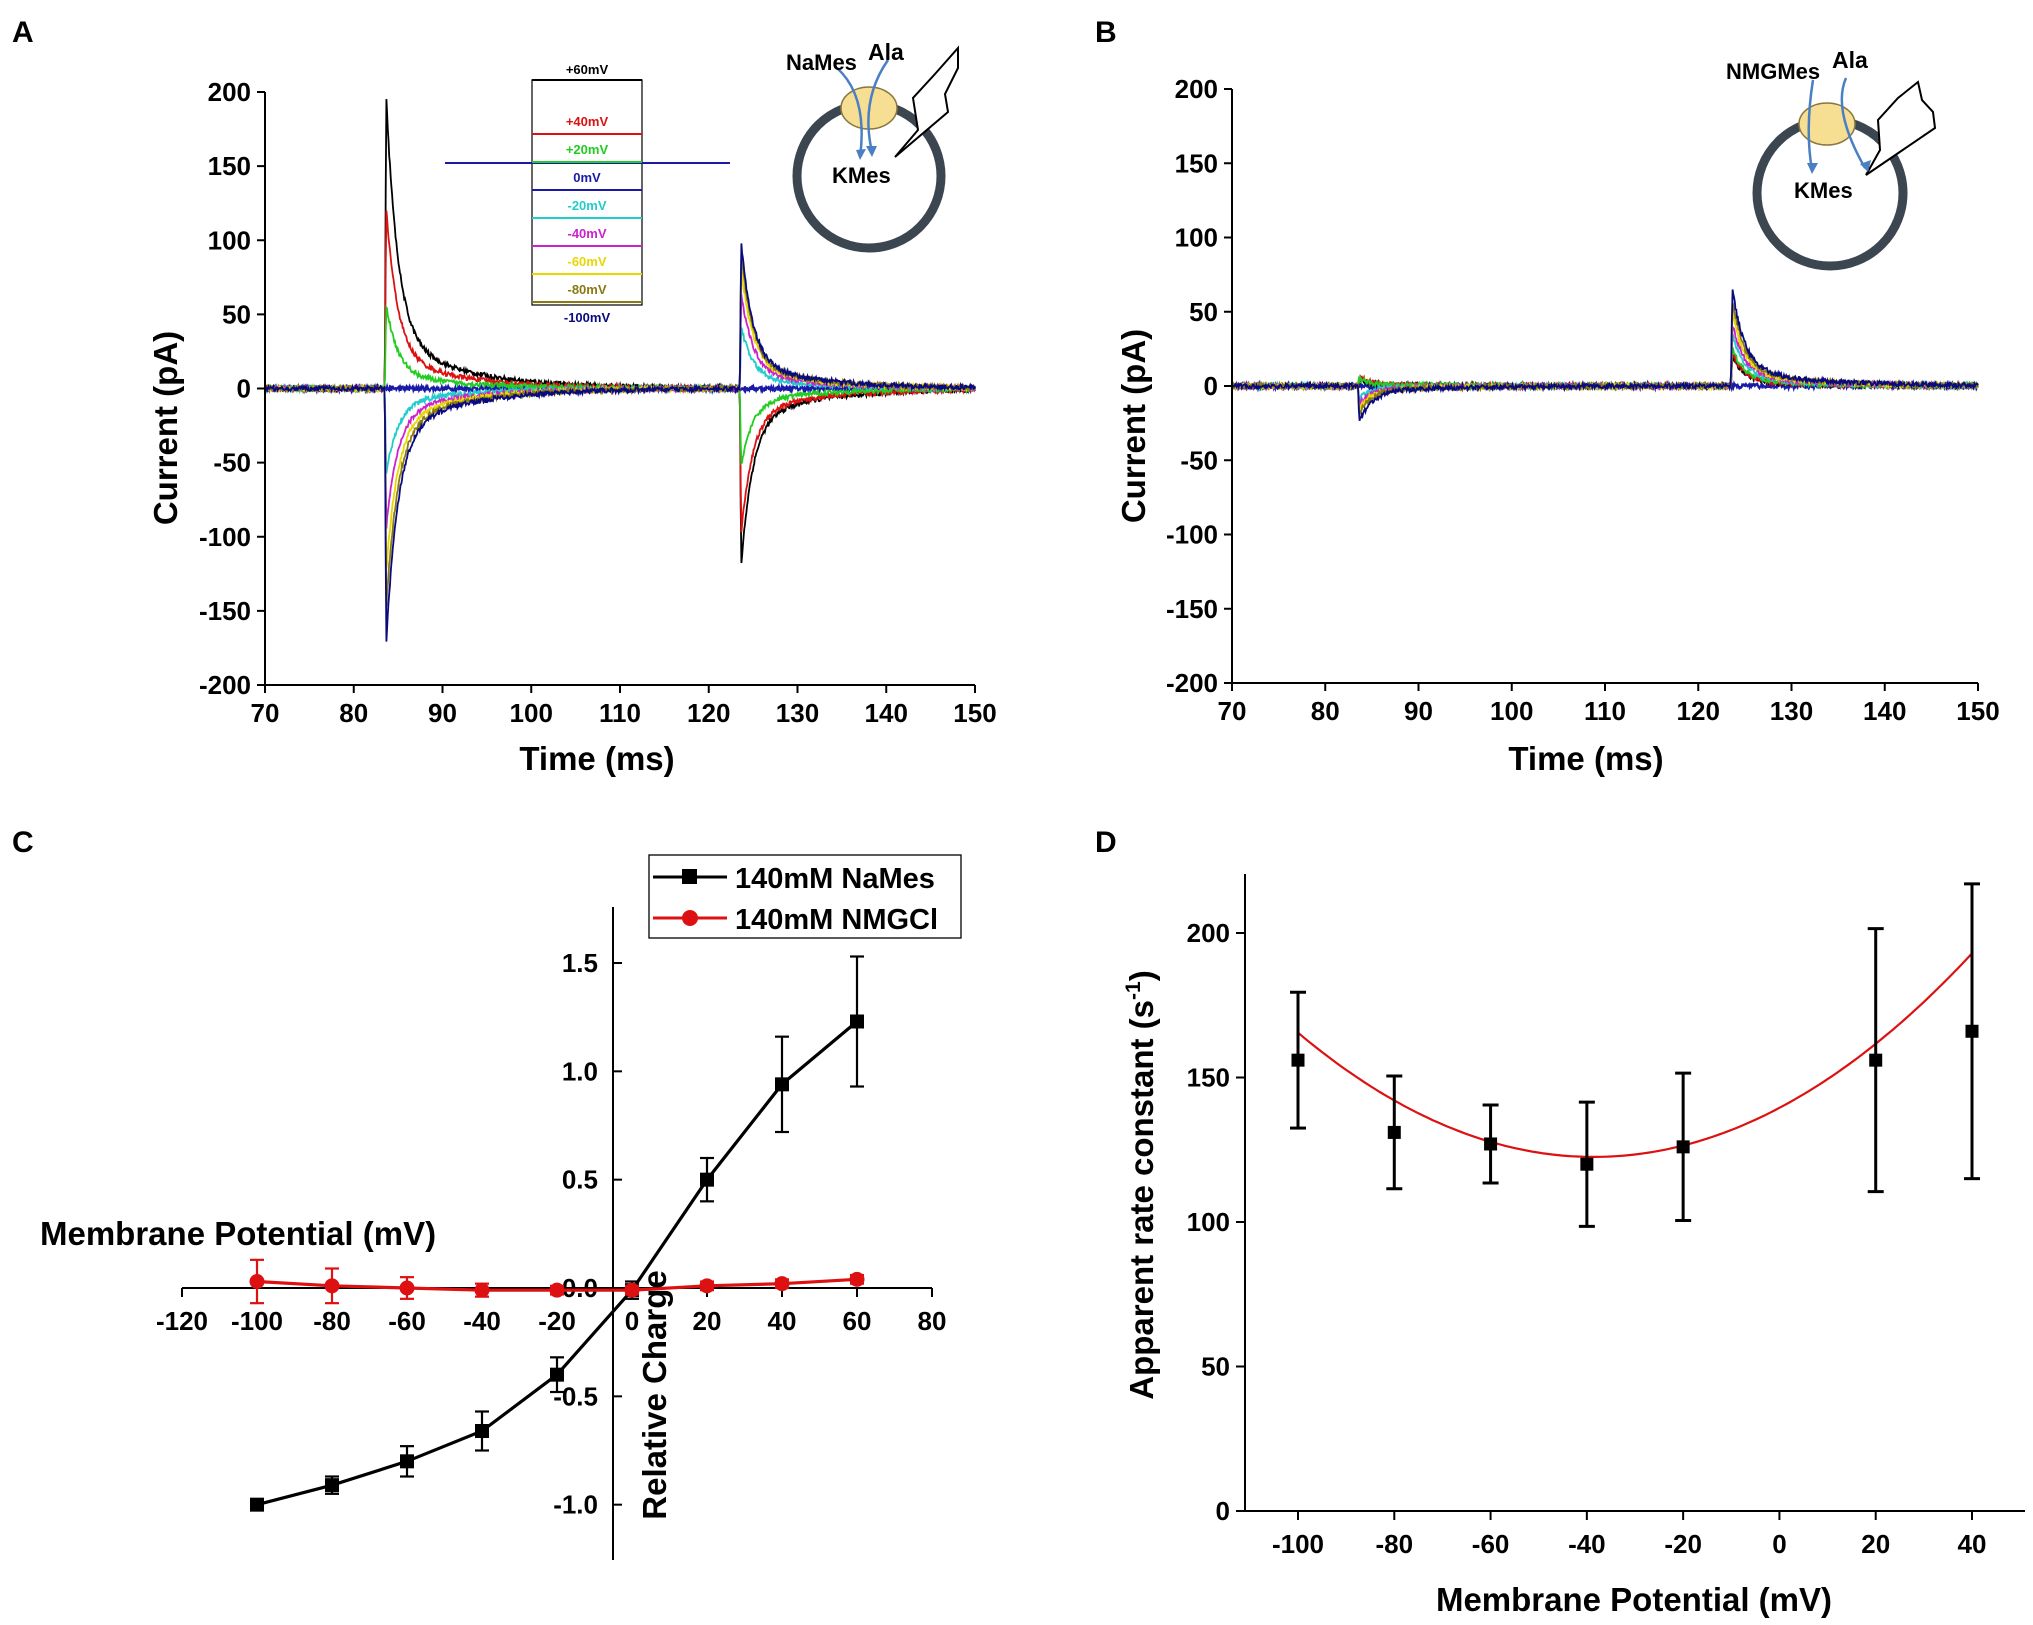 The width and height of the screenshot is (2033, 1625). What do you see at coordinates (587, 177) in the screenshot?
I see `protocol-step-label: 0mV` at bounding box center [587, 177].